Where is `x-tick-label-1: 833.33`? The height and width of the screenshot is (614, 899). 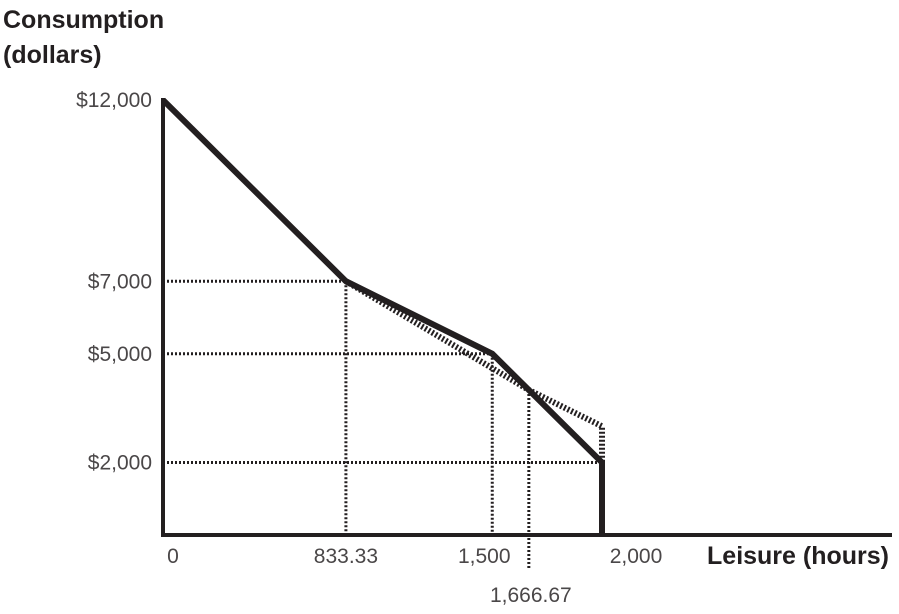 x-tick-label-1: 833.33 is located at coordinates (346, 556).